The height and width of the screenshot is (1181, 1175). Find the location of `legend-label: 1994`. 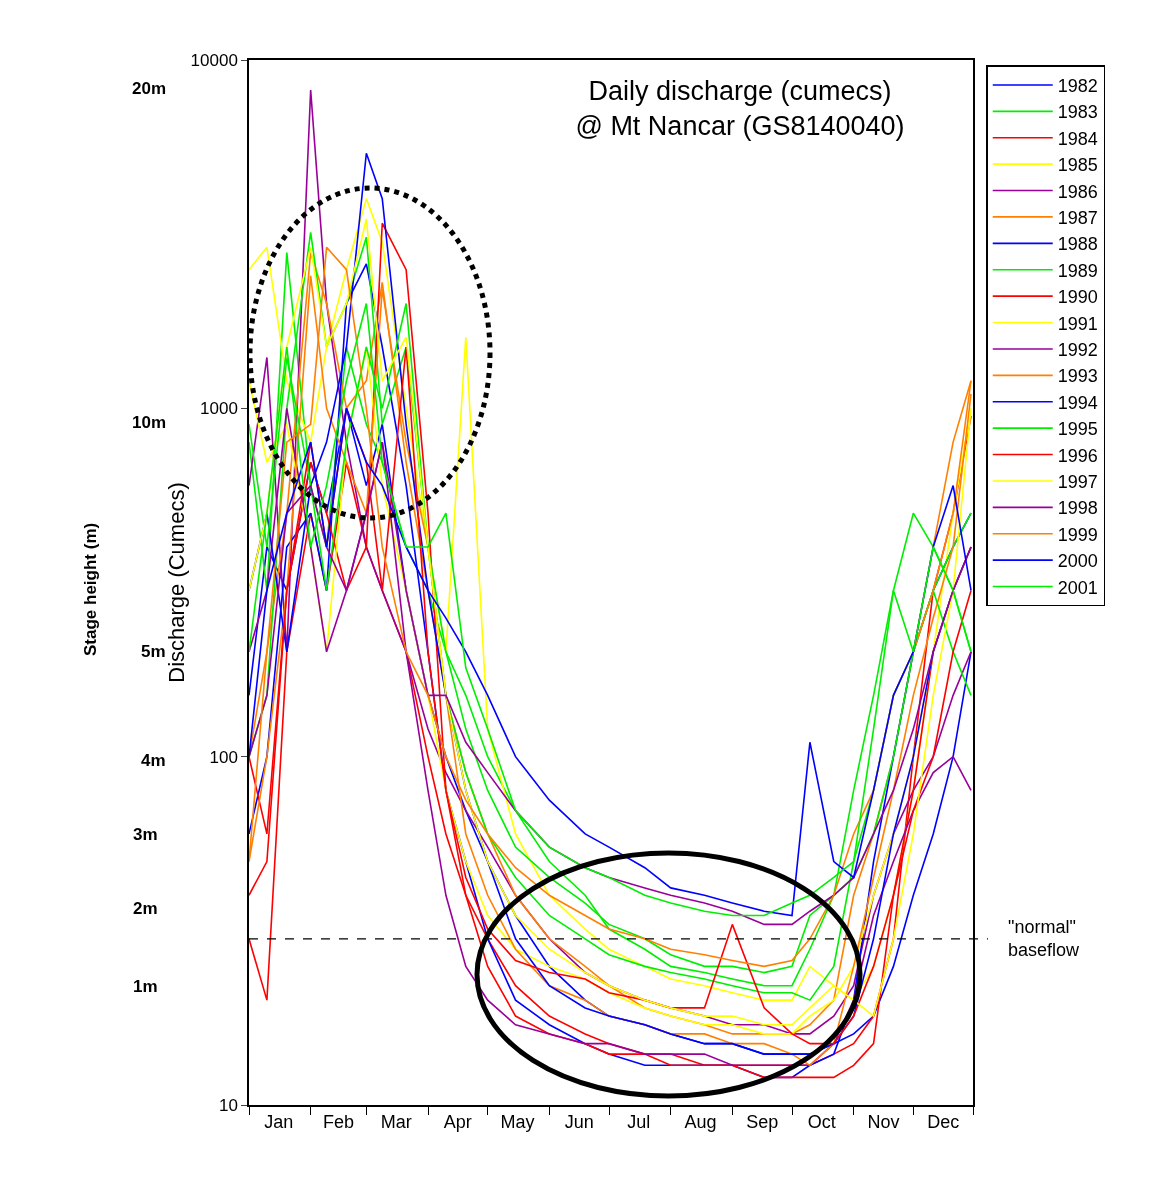

legend-label: 1994 is located at coordinates (1077, 402).